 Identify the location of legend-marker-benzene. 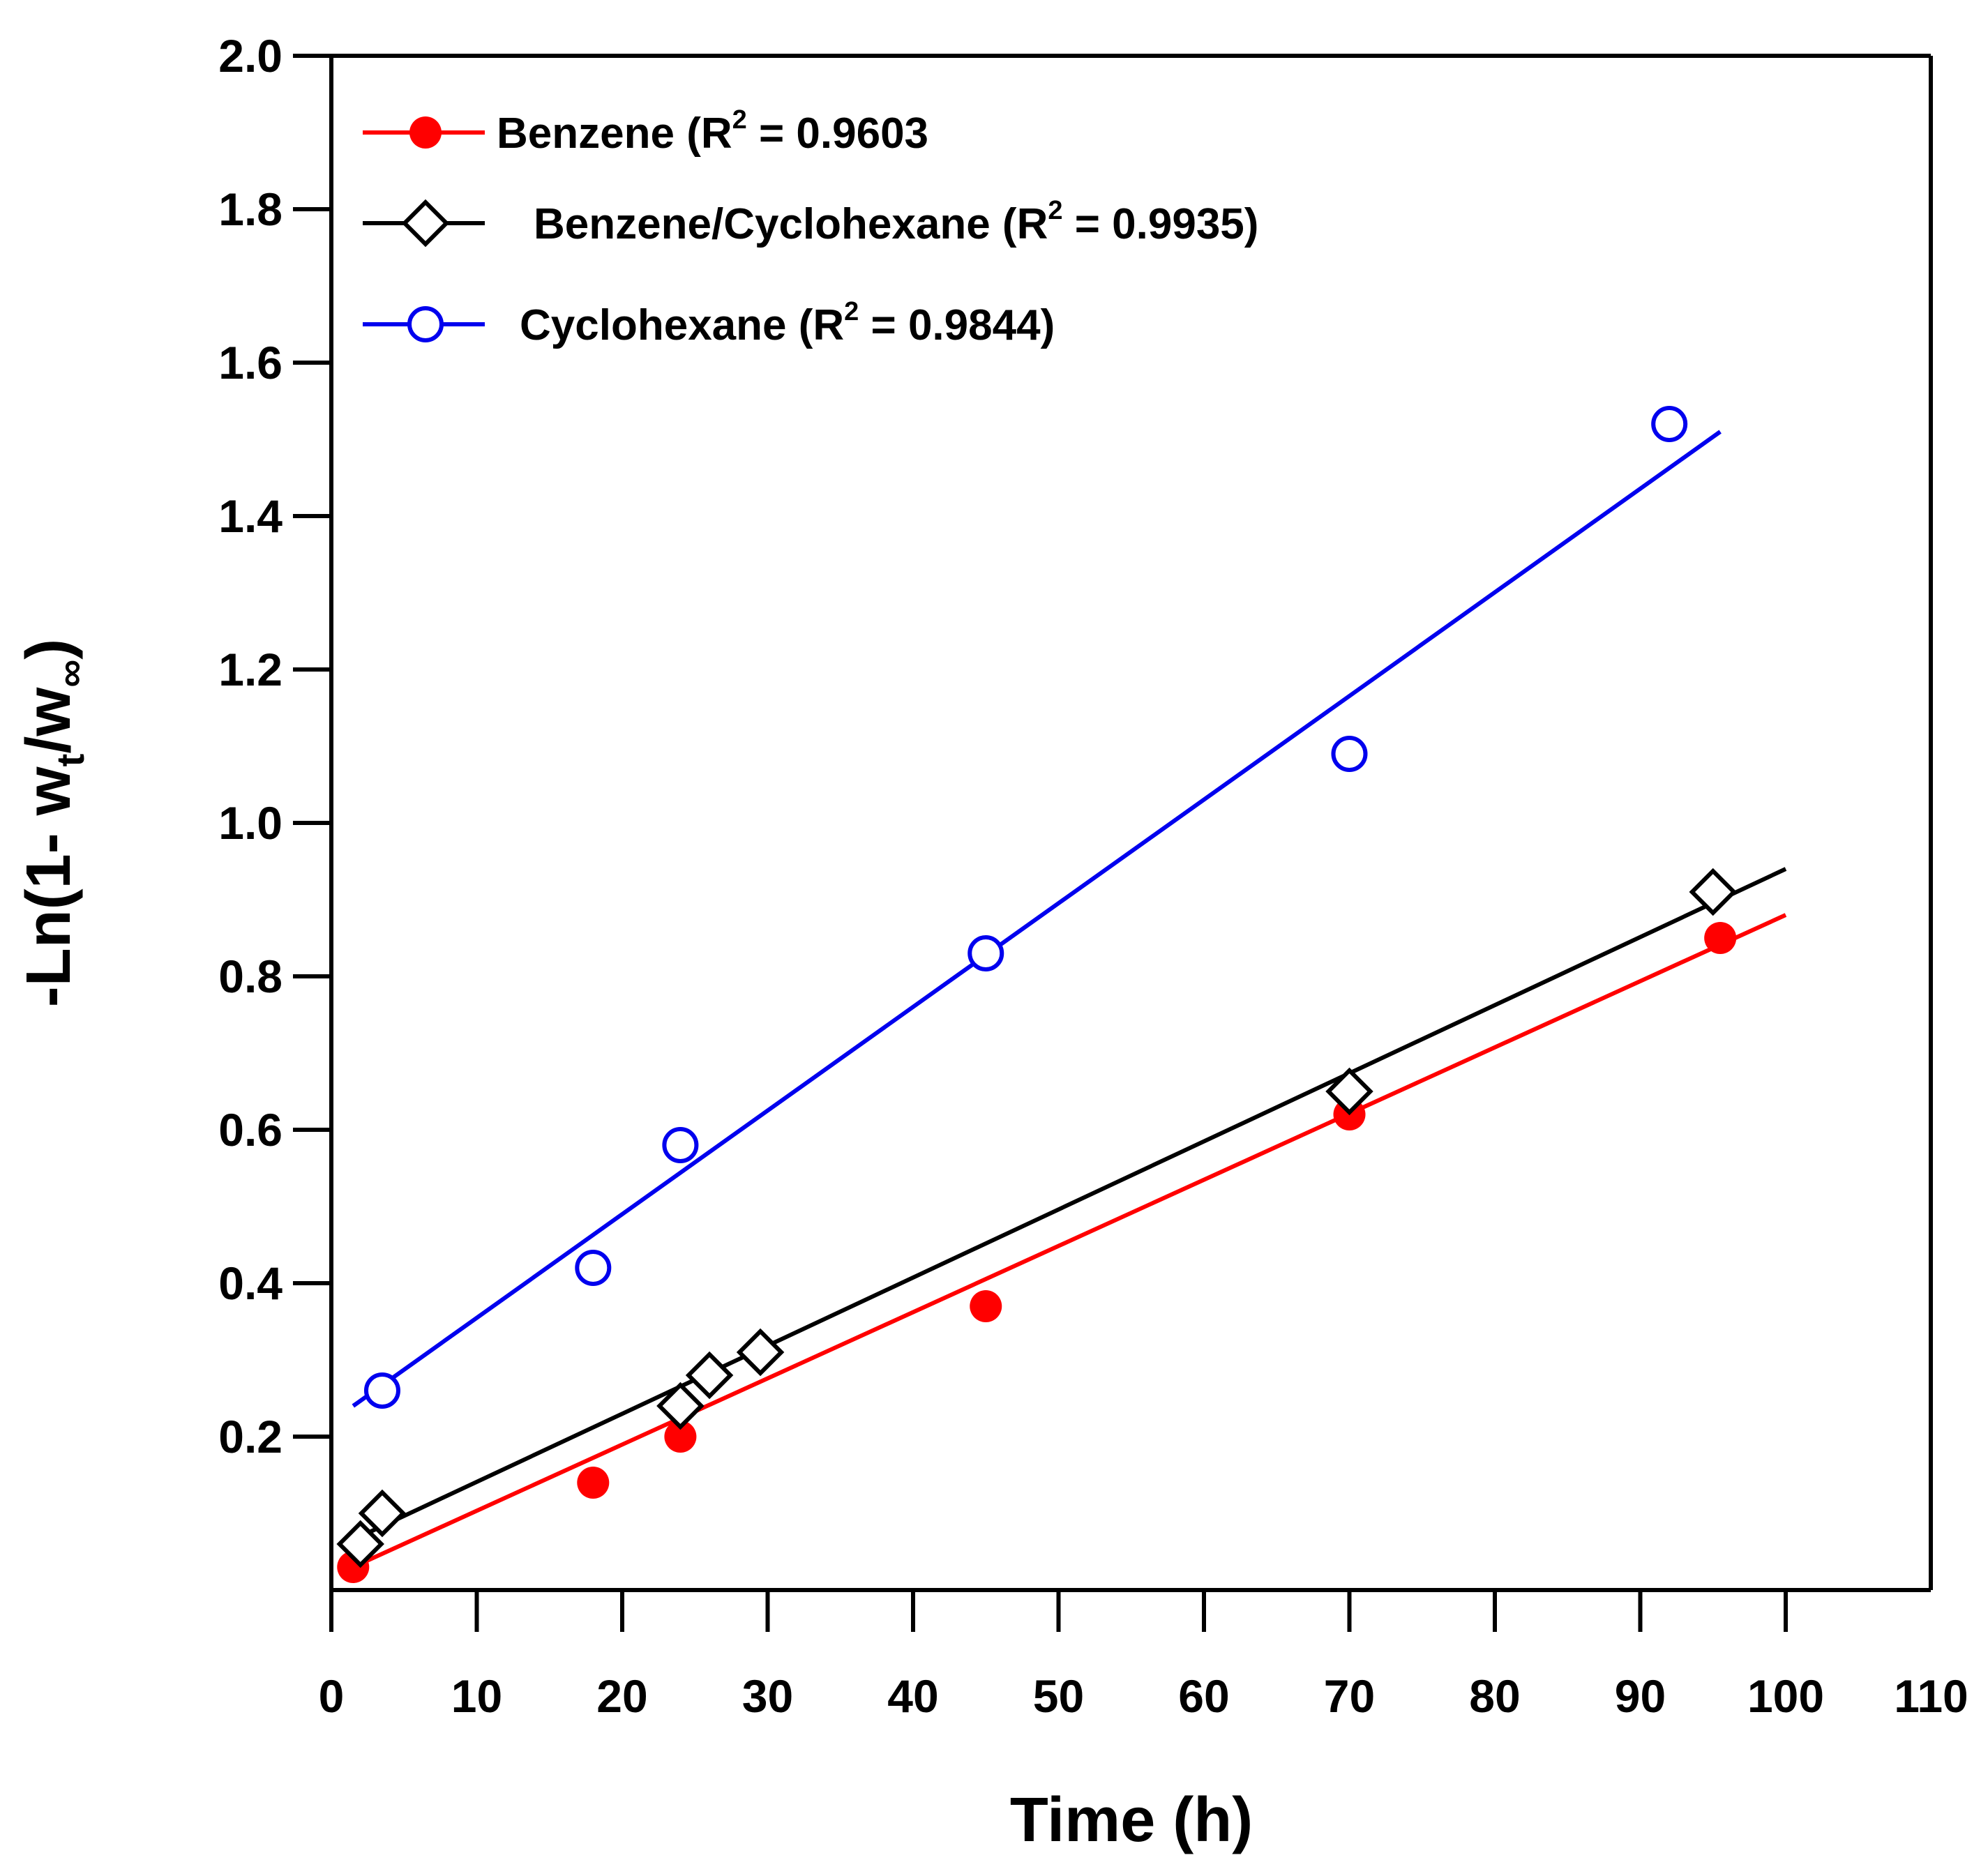
(425, 132).